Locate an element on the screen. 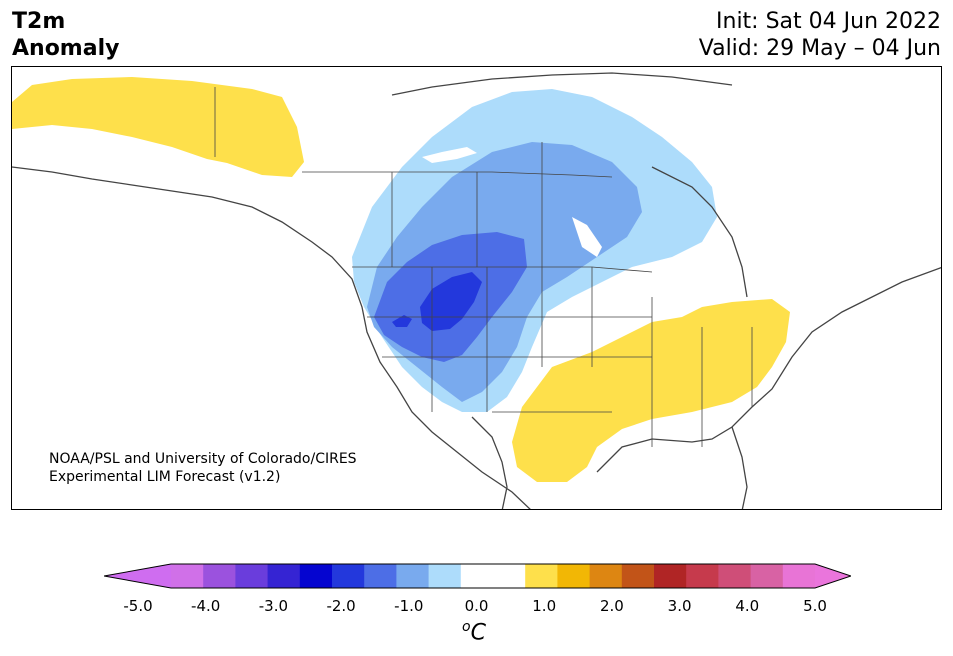  colorbar-tick-label: -3.0 is located at coordinates (273, 606).